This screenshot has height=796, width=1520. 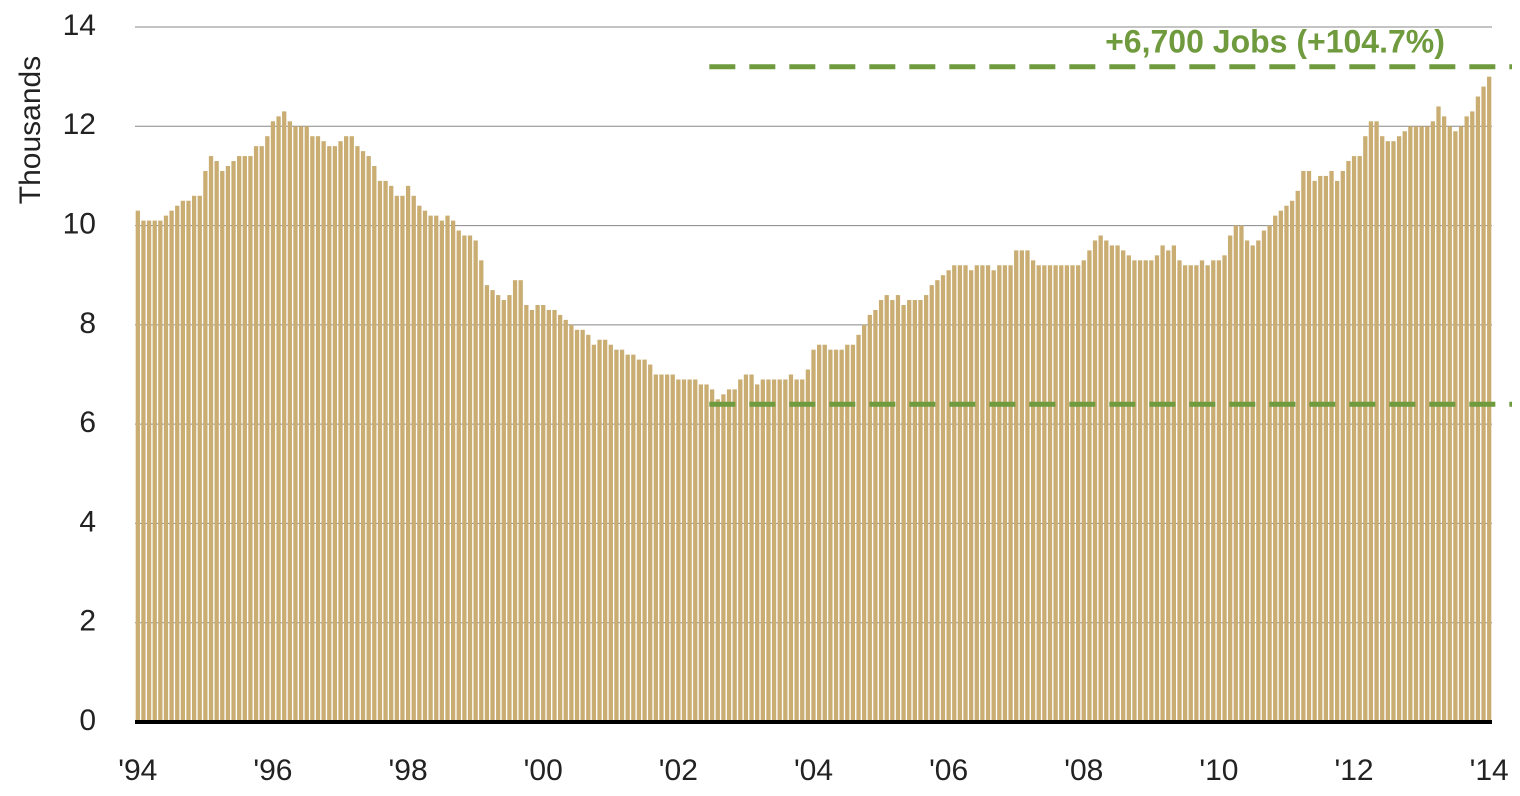 What do you see at coordinates (87, 422) in the screenshot?
I see `y-tick-label: 6` at bounding box center [87, 422].